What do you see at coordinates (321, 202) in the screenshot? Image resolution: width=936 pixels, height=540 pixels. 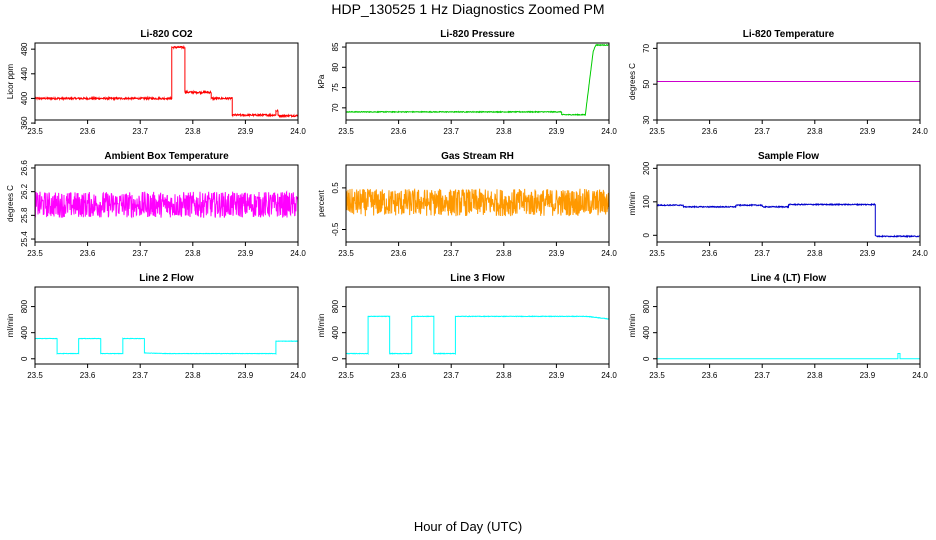 I see `y-axis-label: percent` at bounding box center [321, 202].